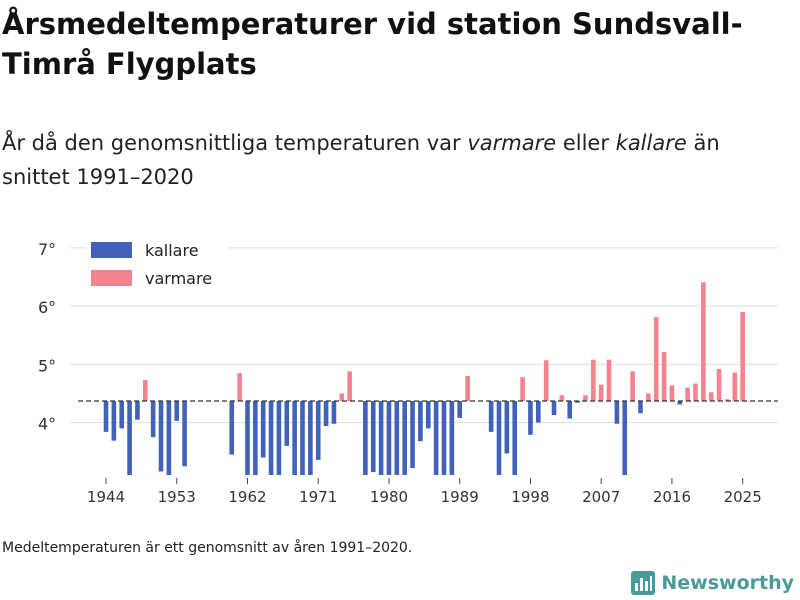 This screenshot has height=600, width=800. Describe the element at coordinates (727, 583) in the screenshot. I see `brand-name: Newsworthy` at that location.